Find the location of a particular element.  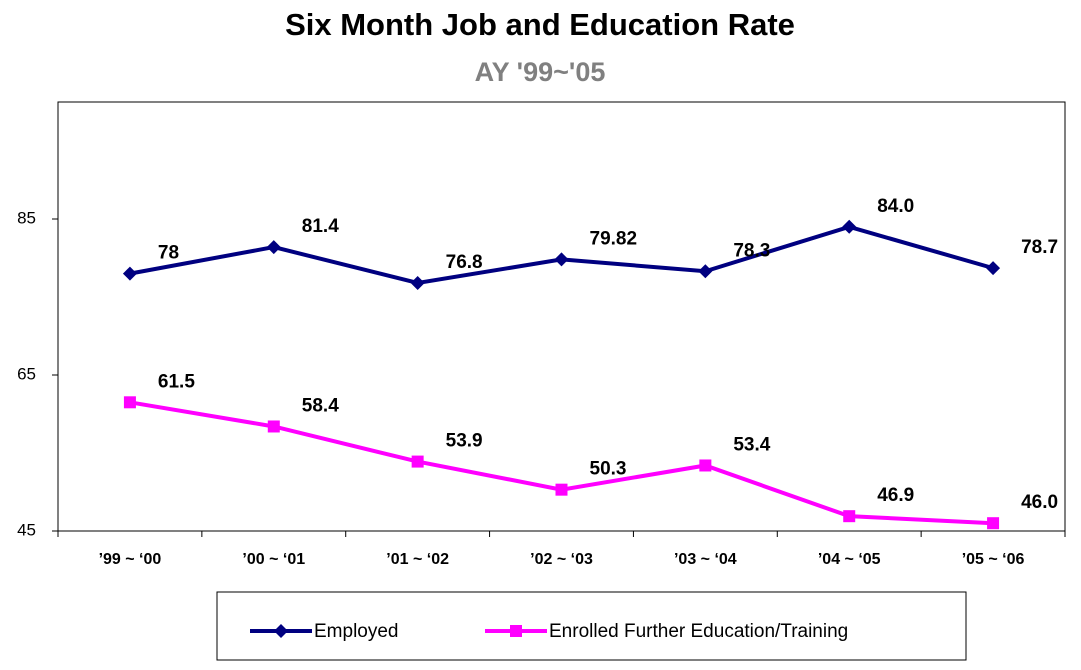

x-tick-label: ’03 ~ ‘04 is located at coordinates (705, 559).